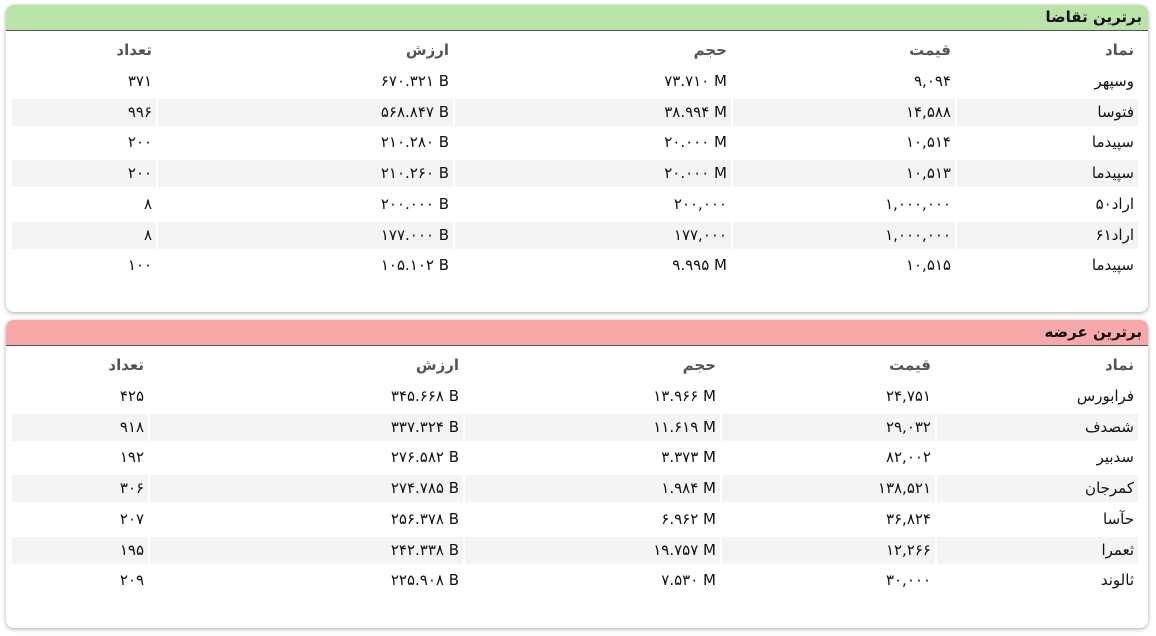 This screenshot has height=636, width=1156. What do you see at coordinates (908, 518) in the screenshot?
I see `value-cell: ۳۶,۸۲۴` at bounding box center [908, 518].